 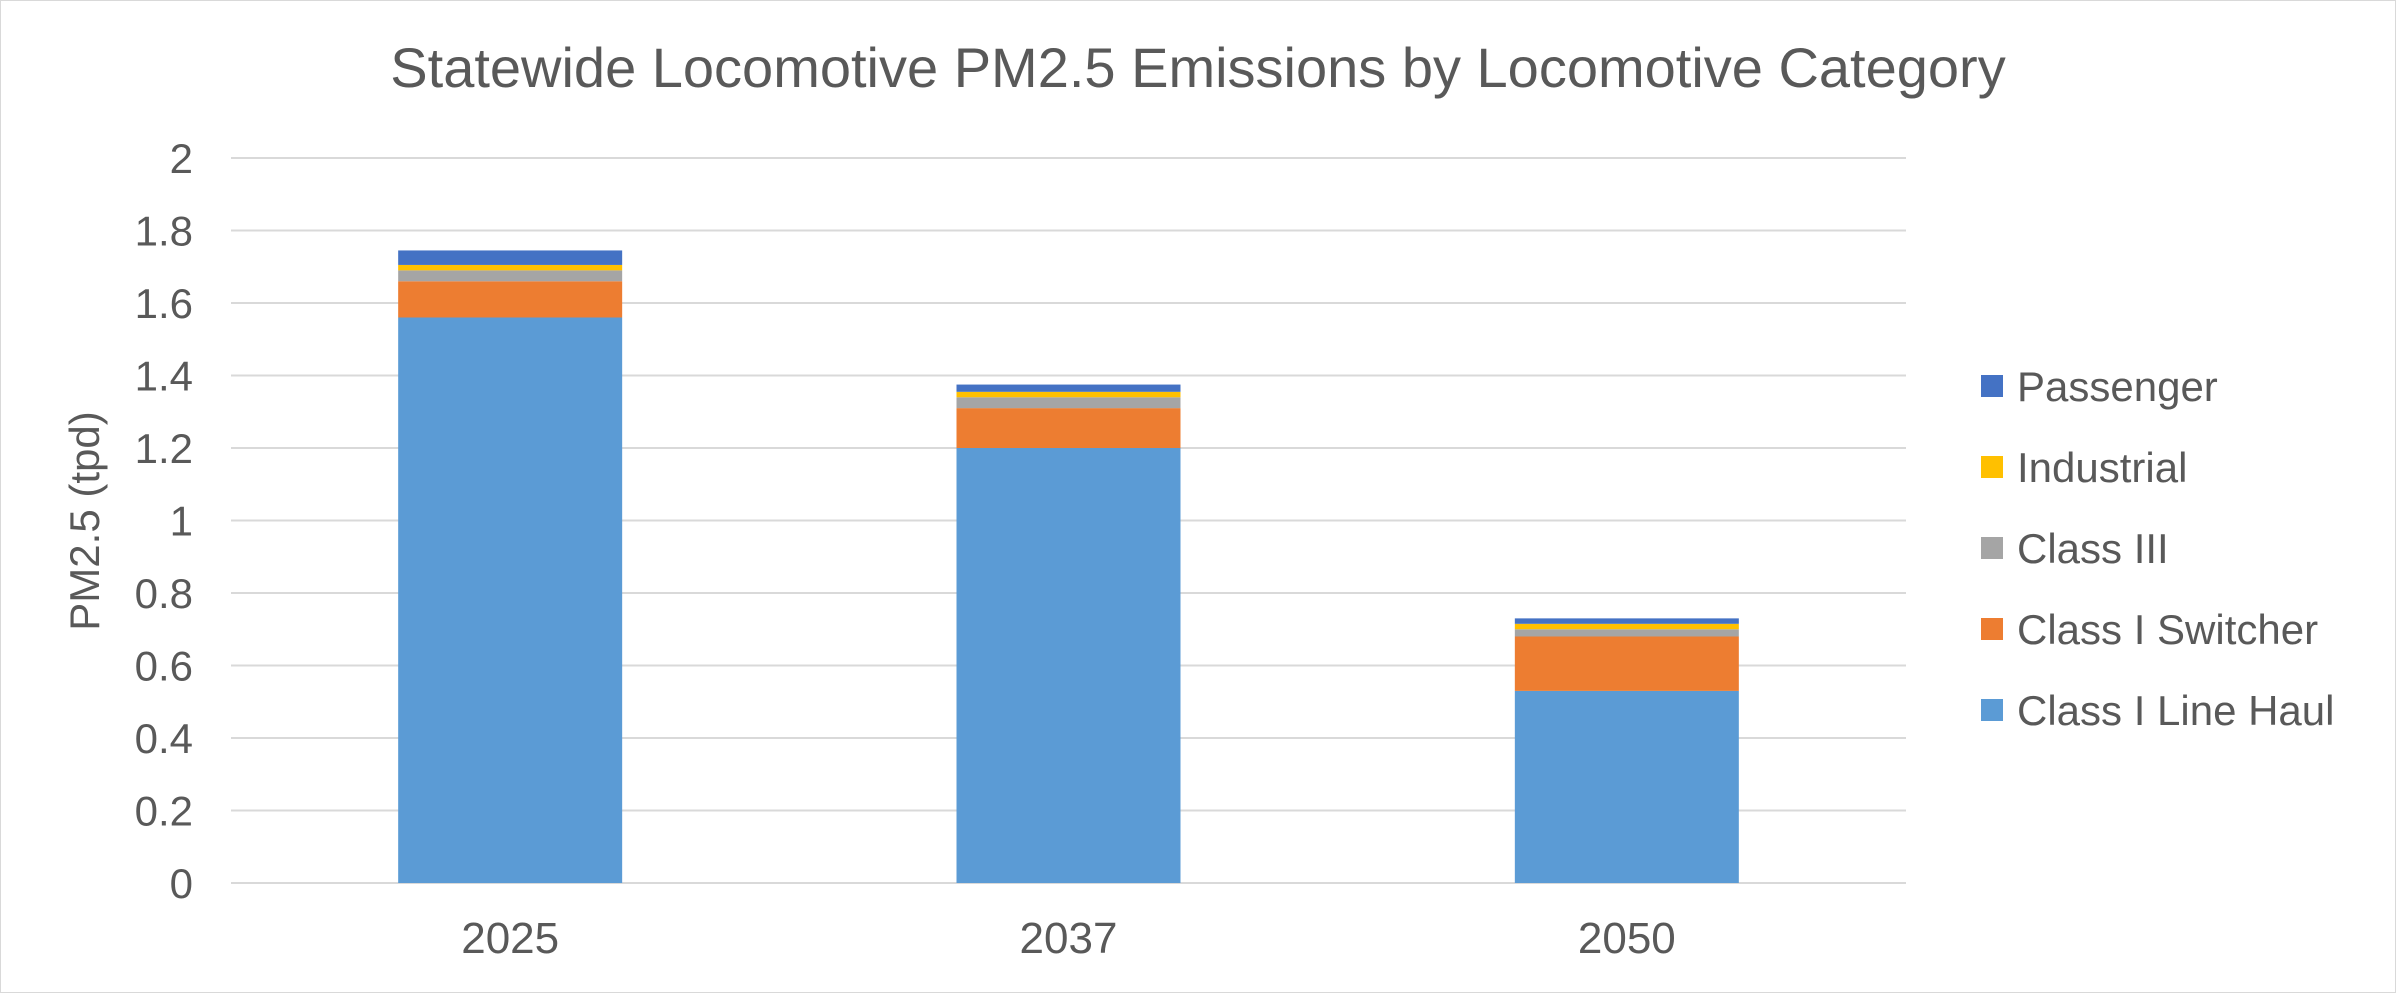 What do you see at coordinates (164, 303) in the screenshot?
I see `y-tick-label: 1.6` at bounding box center [164, 303].